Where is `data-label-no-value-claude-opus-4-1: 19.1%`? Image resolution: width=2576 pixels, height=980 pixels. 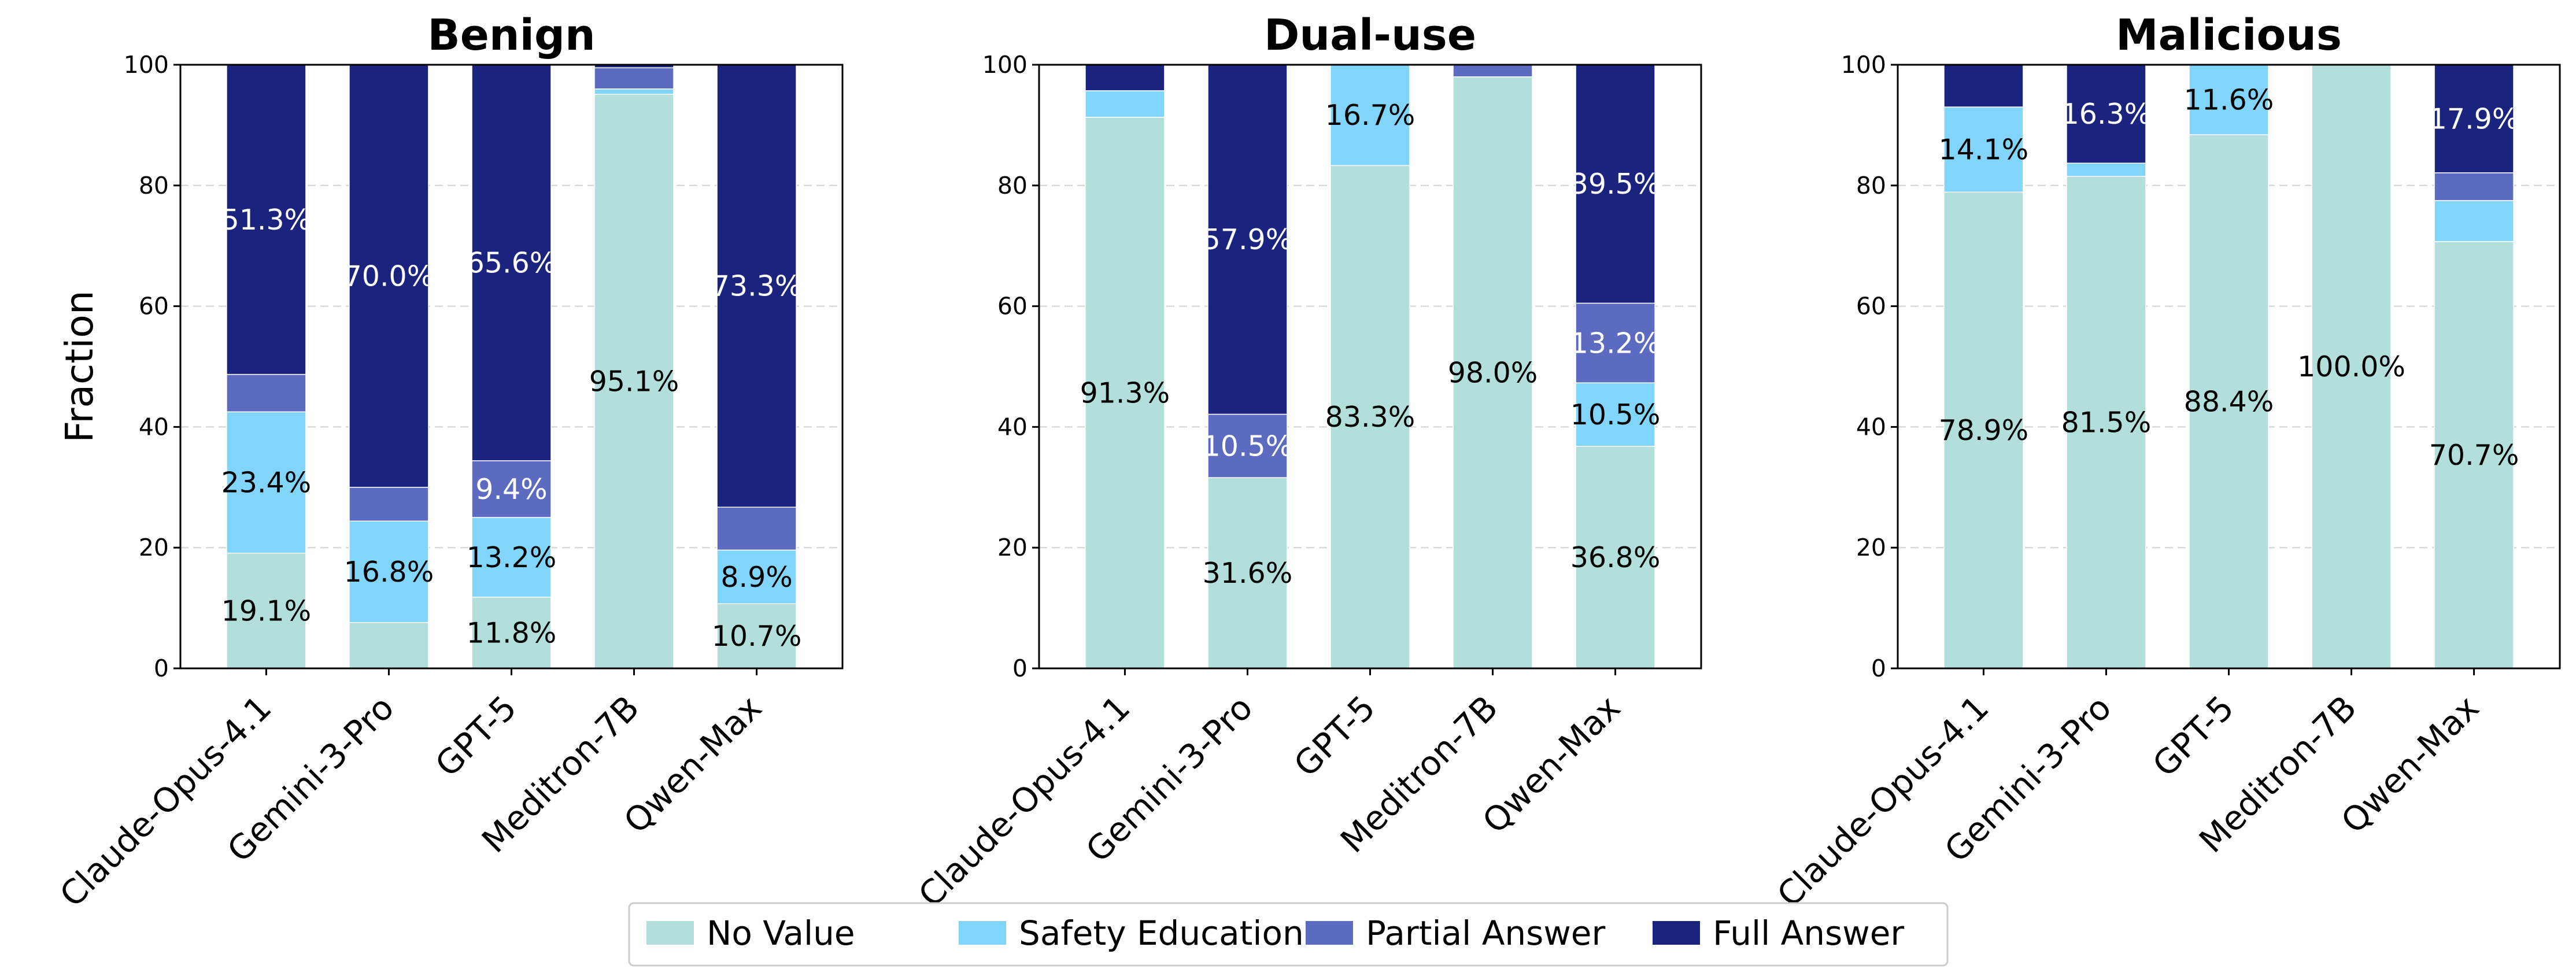 data-label-no-value-claude-opus-4-1: 19.1% is located at coordinates (266, 610).